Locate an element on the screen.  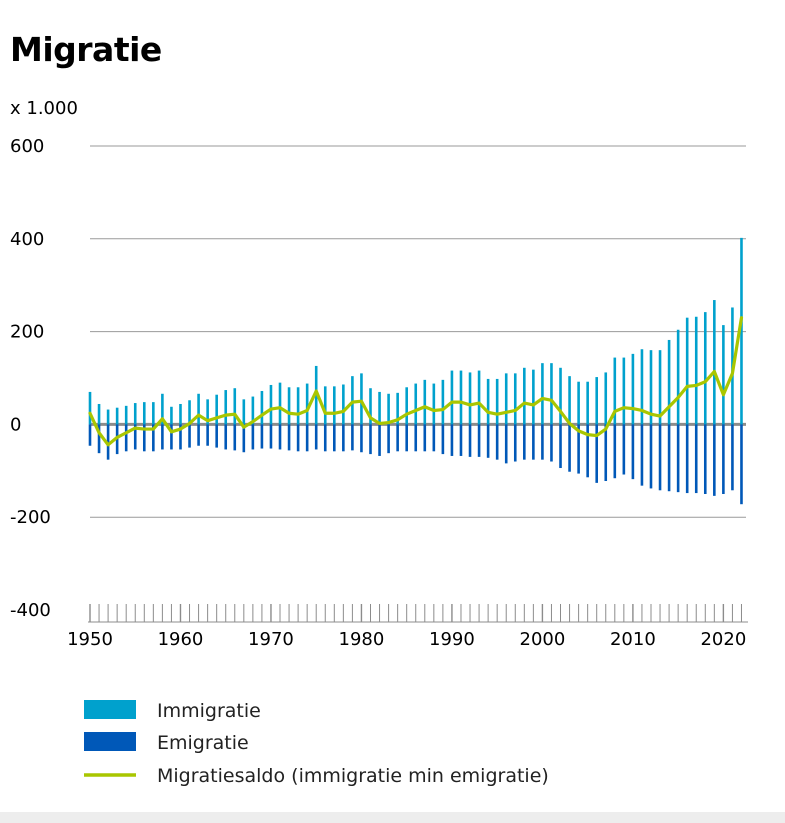
bar-immigratie-1993 is located at coordinates (479, 397).